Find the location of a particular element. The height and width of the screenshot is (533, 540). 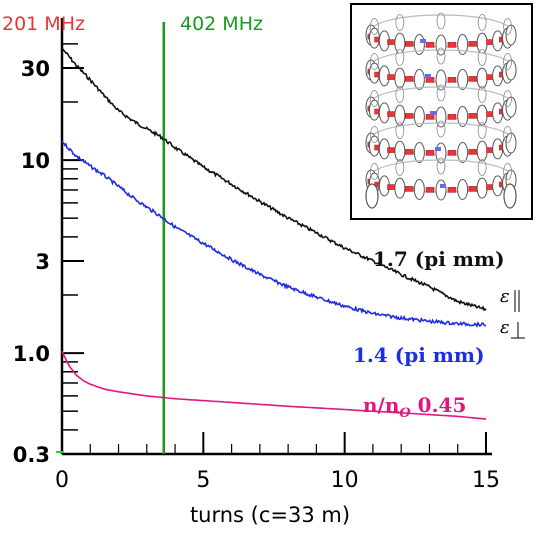

y-tick-label: 0.3 is located at coordinates (31, 455).